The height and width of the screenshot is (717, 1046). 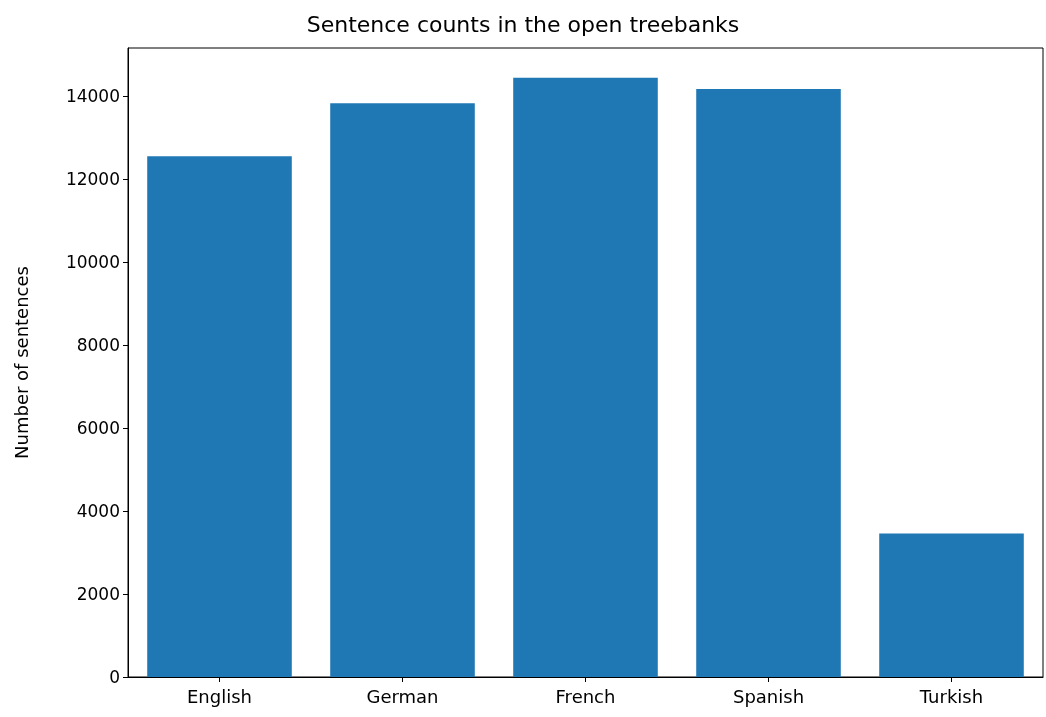 I want to click on y-tick-label: 8000, so click(x=98, y=345).